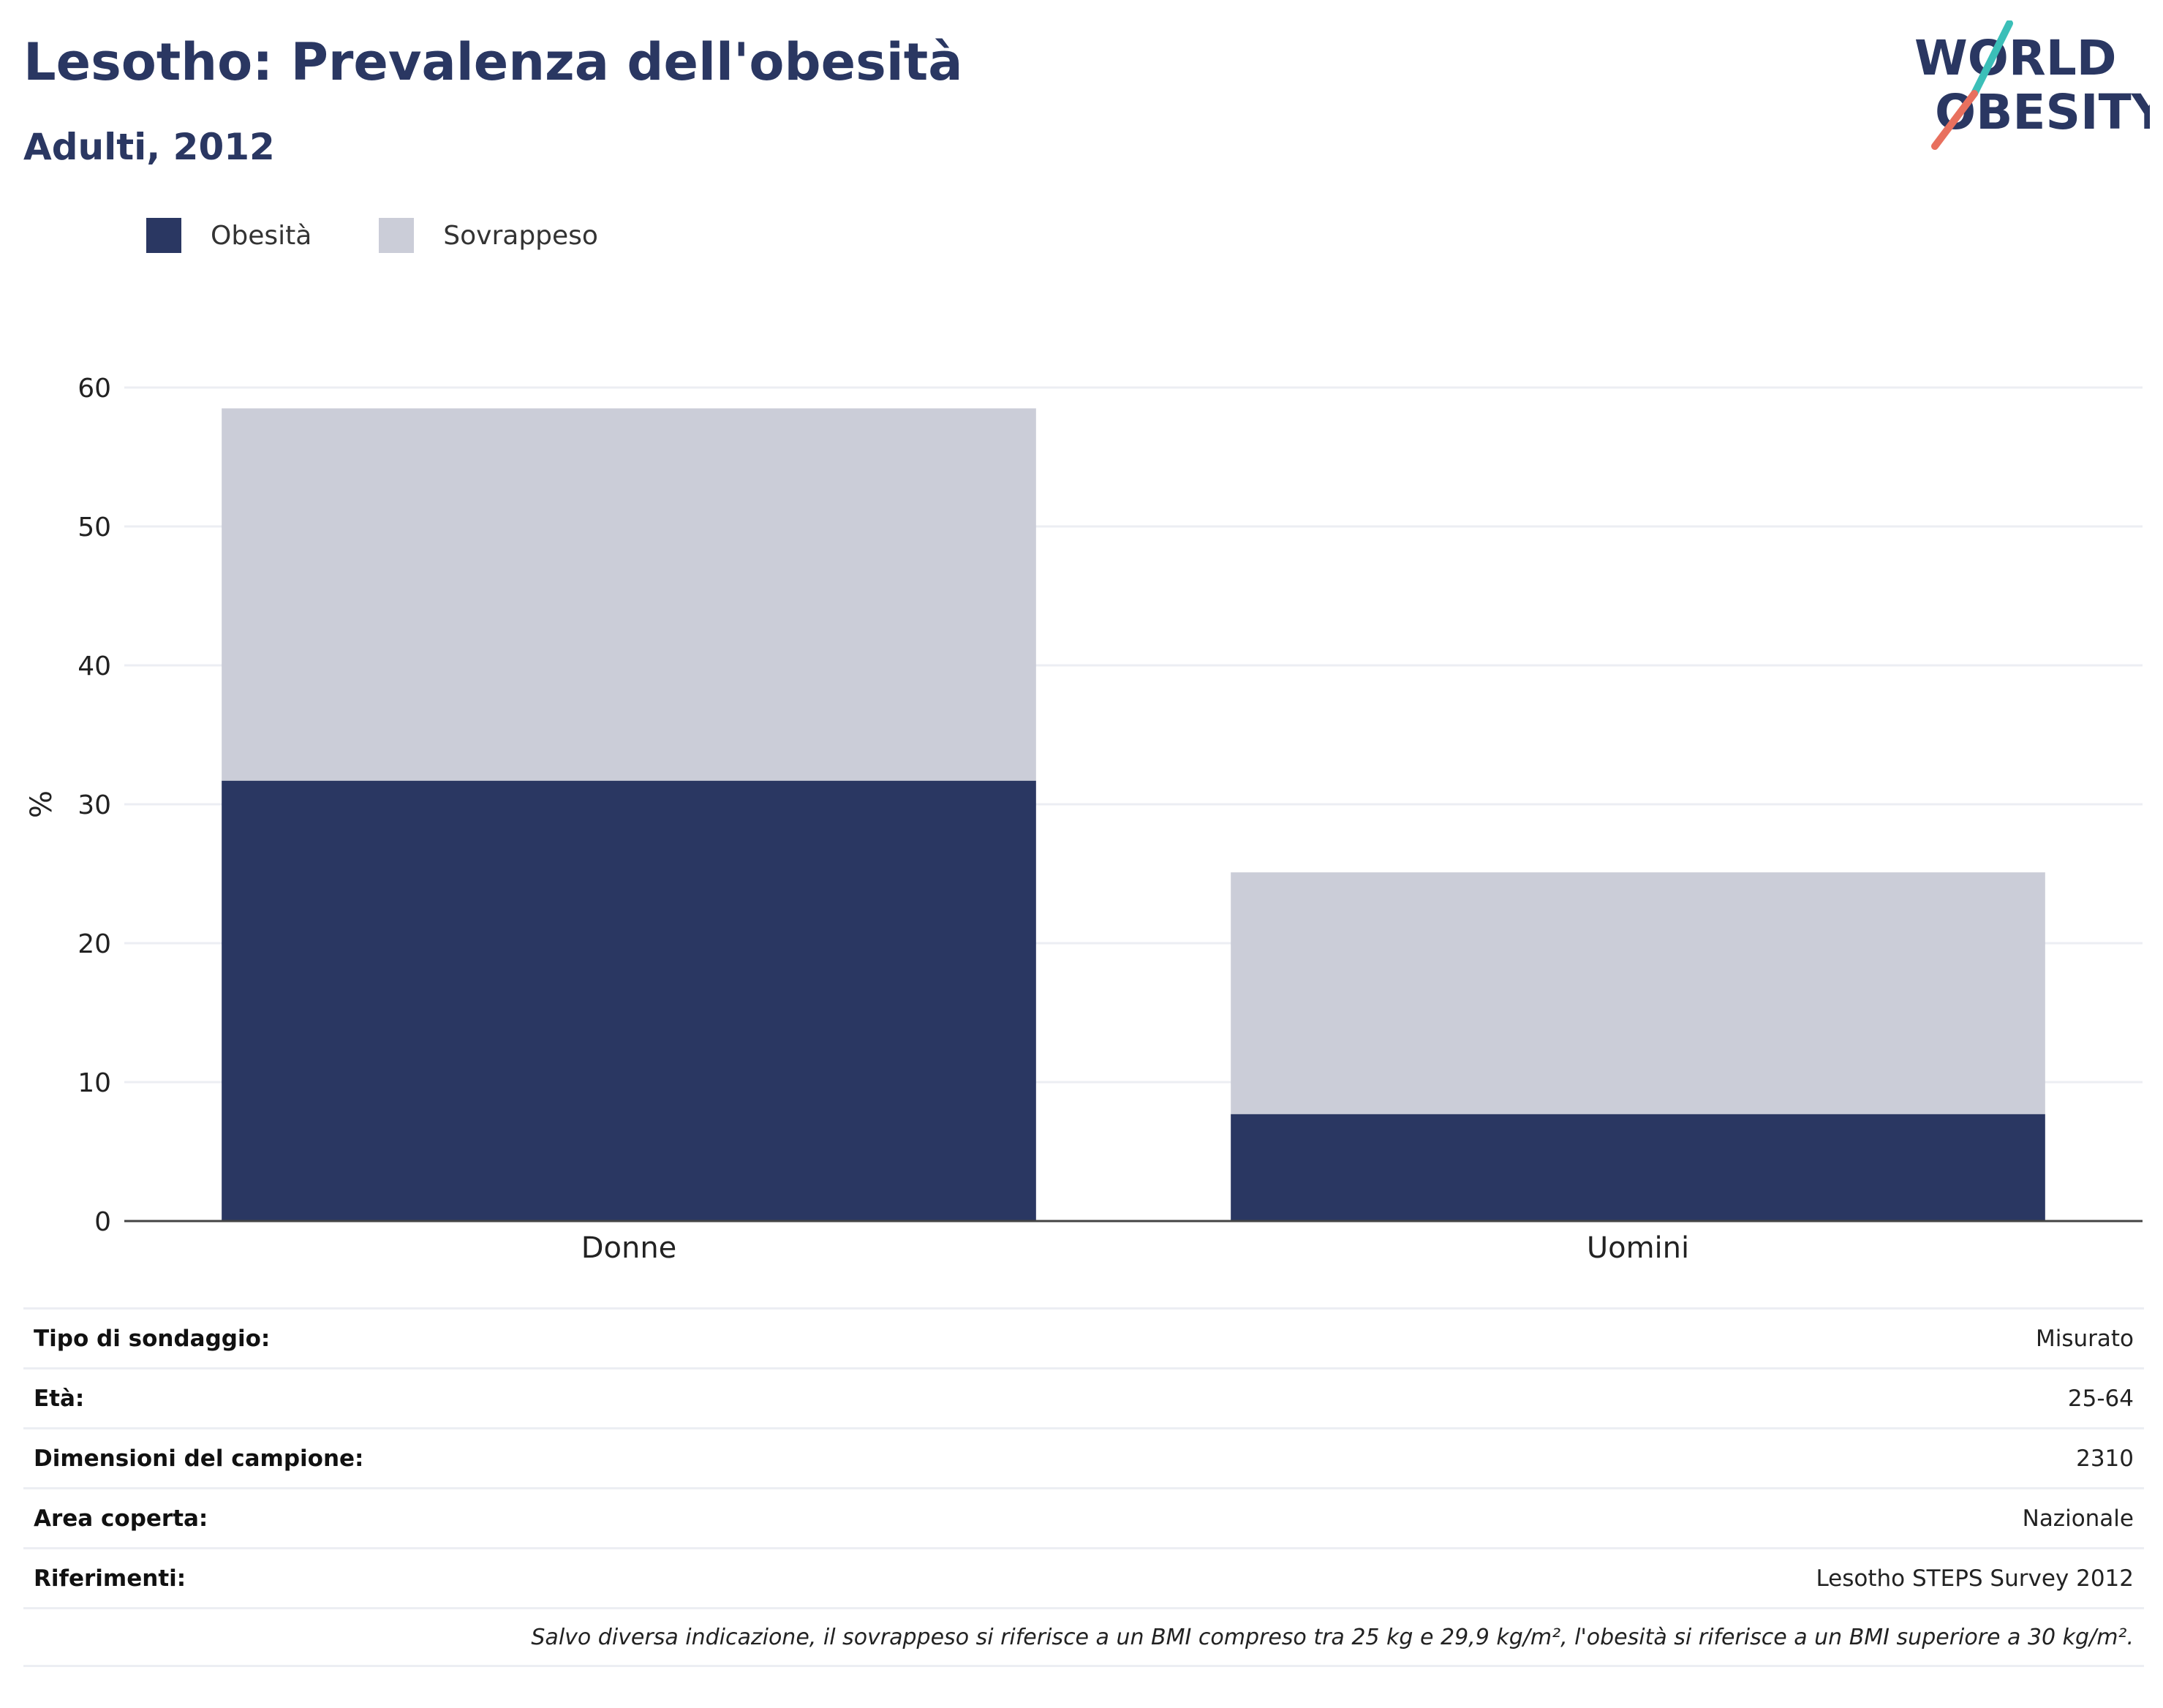 This screenshot has width=2163, height=1708. I want to click on y-tick-label: 50, so click(95, 528).